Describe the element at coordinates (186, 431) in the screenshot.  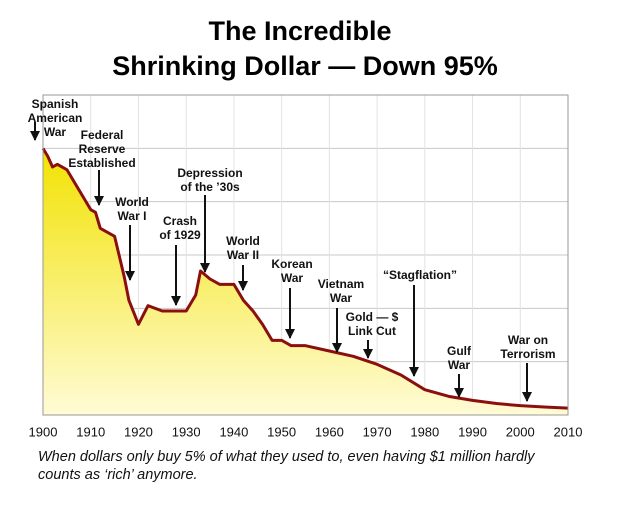
I see `x-tick-label: 1930` at that location.